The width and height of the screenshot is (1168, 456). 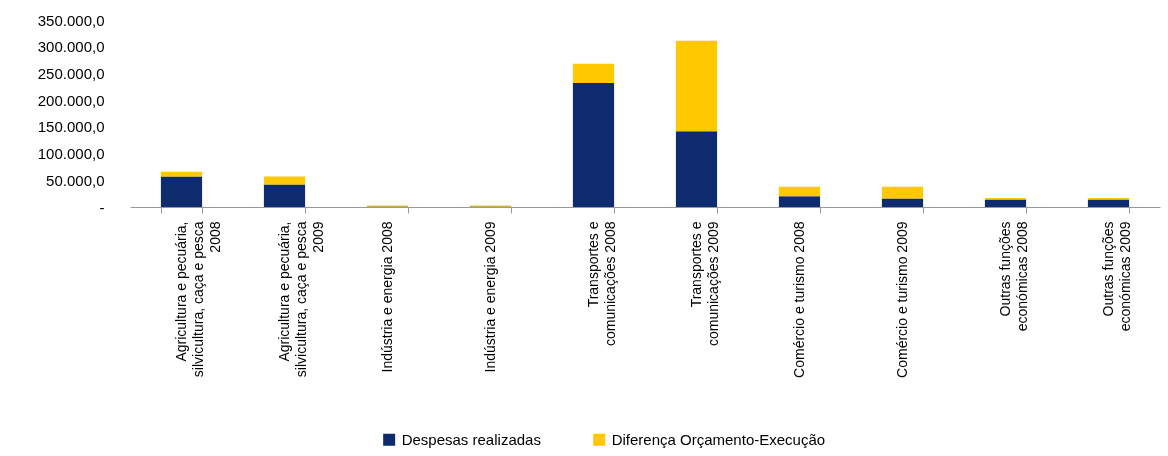 I want to click on y-tick-label: 150.000,0, so click(x=71, y=127).